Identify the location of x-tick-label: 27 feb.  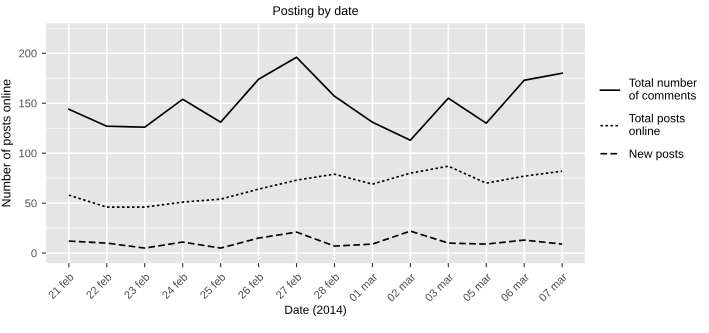
(288, 286).